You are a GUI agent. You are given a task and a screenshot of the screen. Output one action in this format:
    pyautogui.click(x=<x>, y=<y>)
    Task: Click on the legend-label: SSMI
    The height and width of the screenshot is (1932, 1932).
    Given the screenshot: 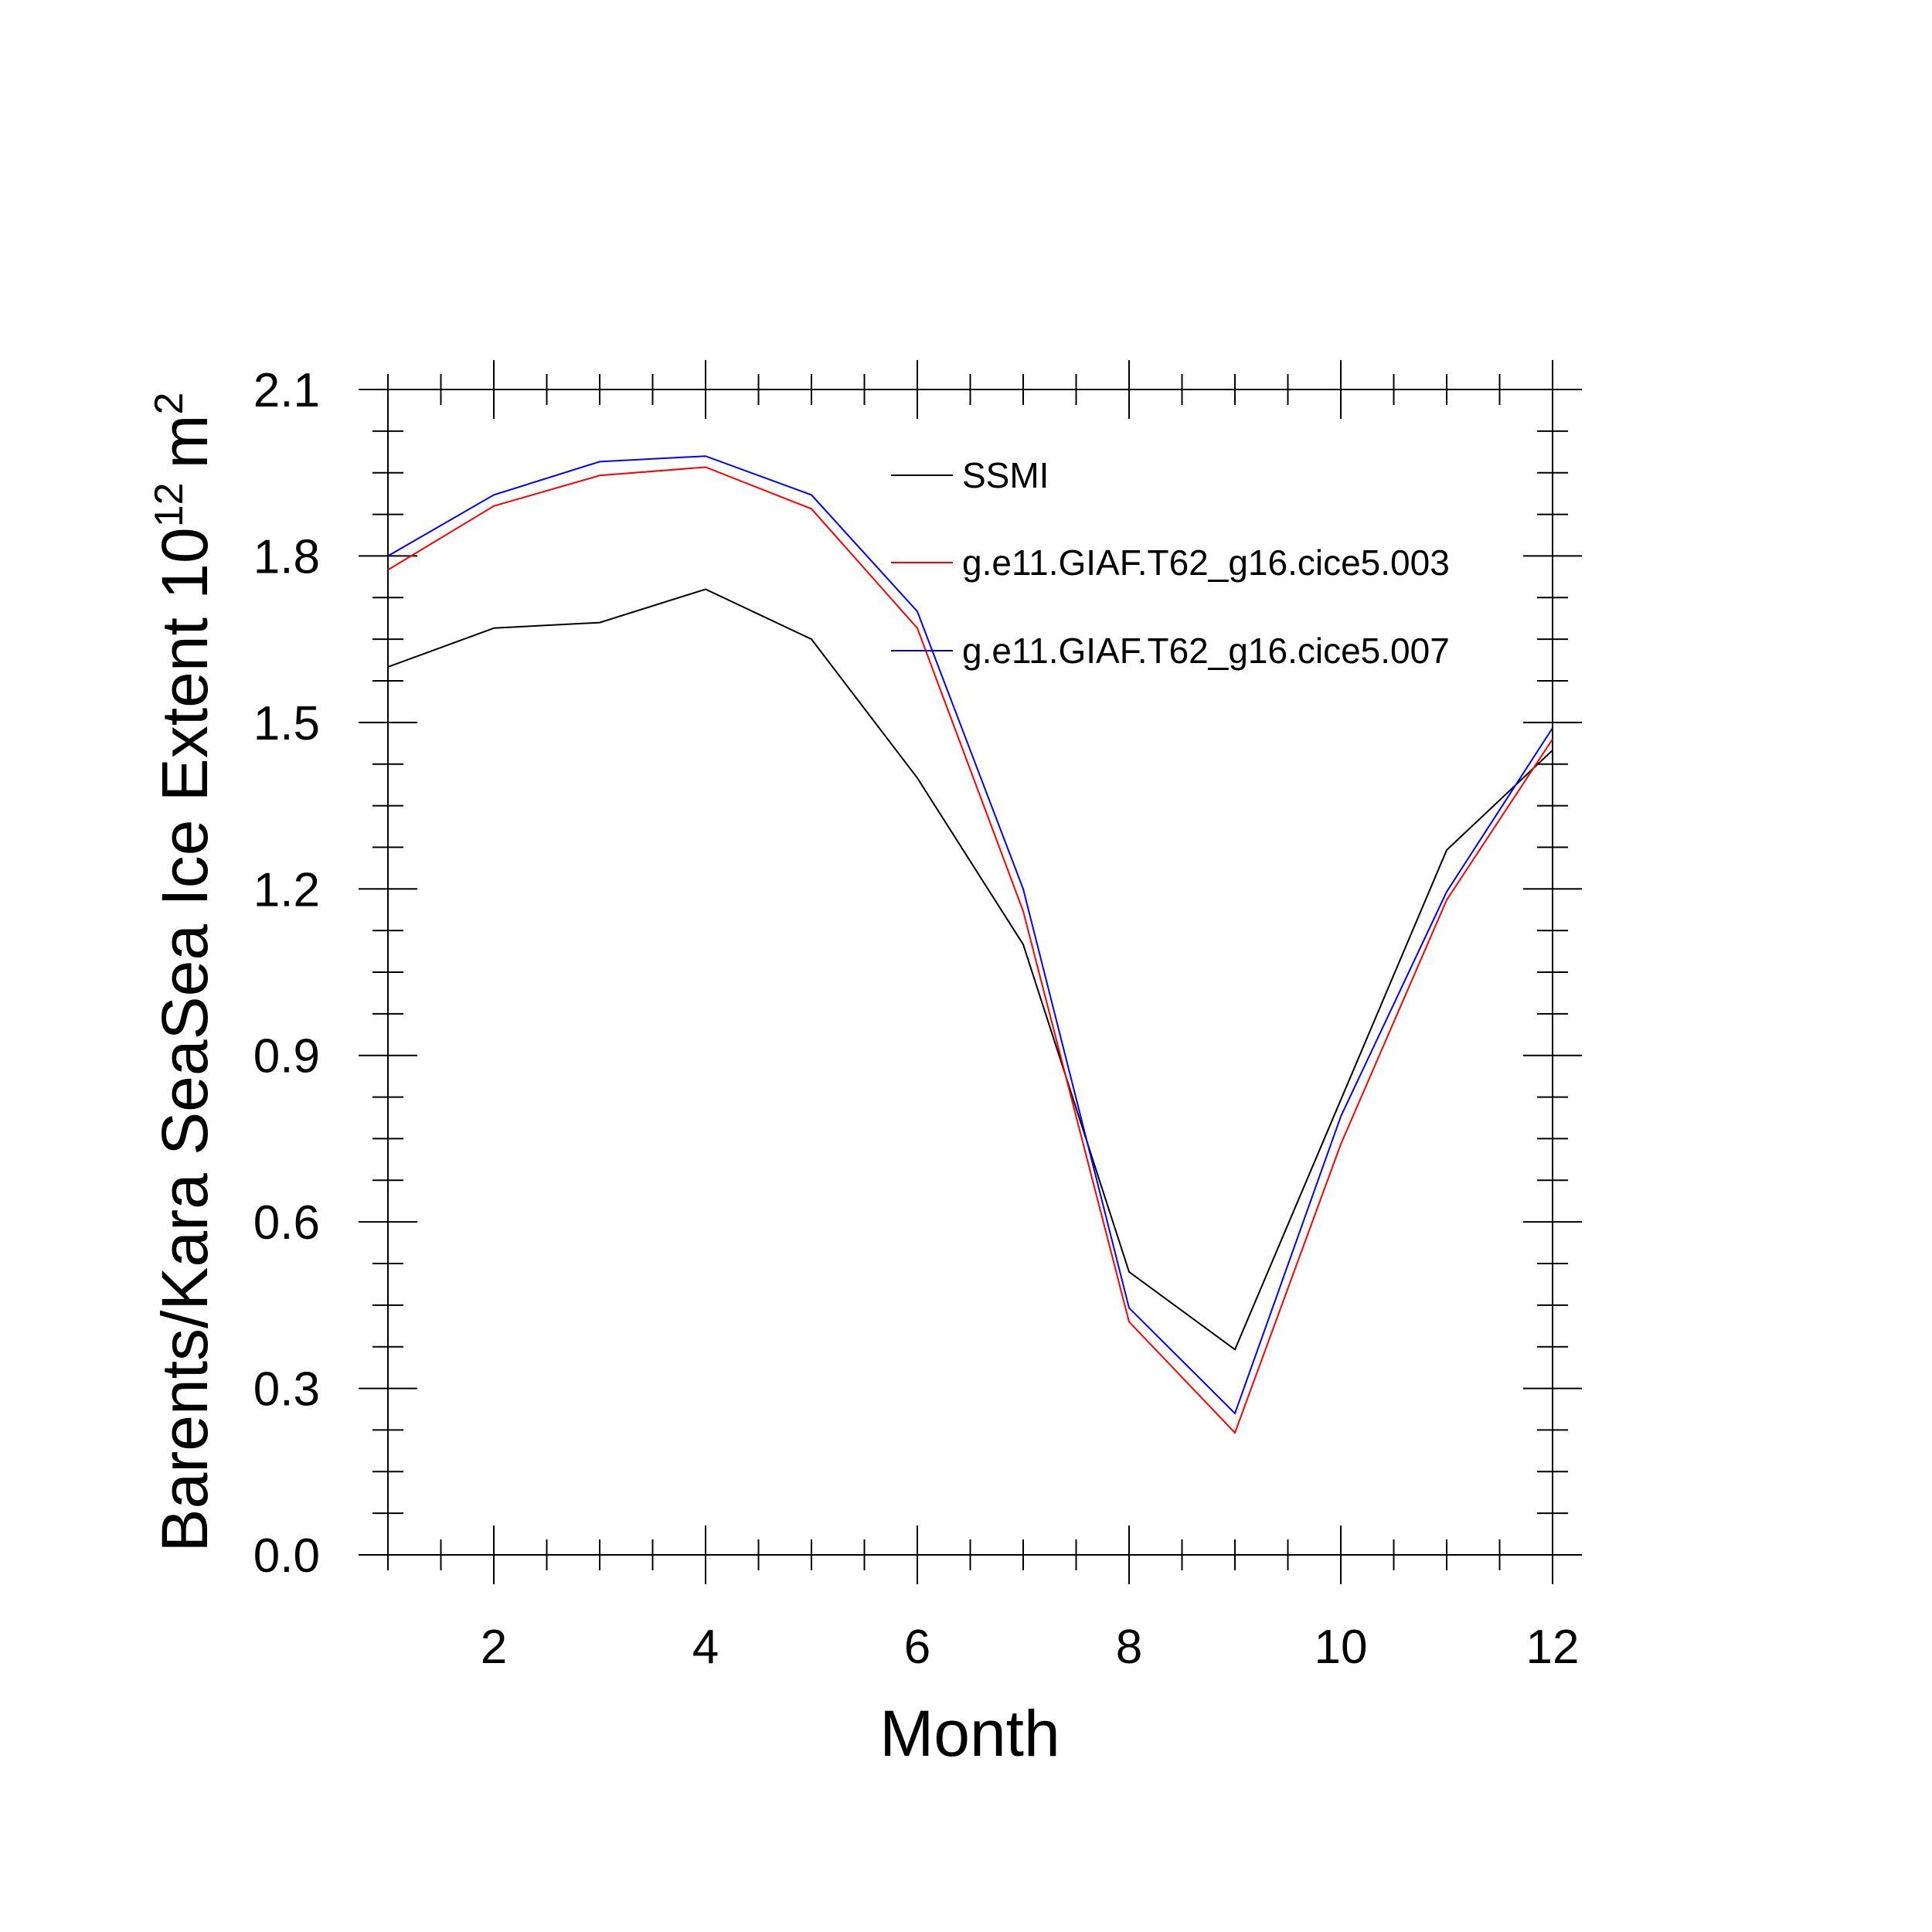 What is the action you would take?
    pyautogui.click(x=1006, y=475)
    